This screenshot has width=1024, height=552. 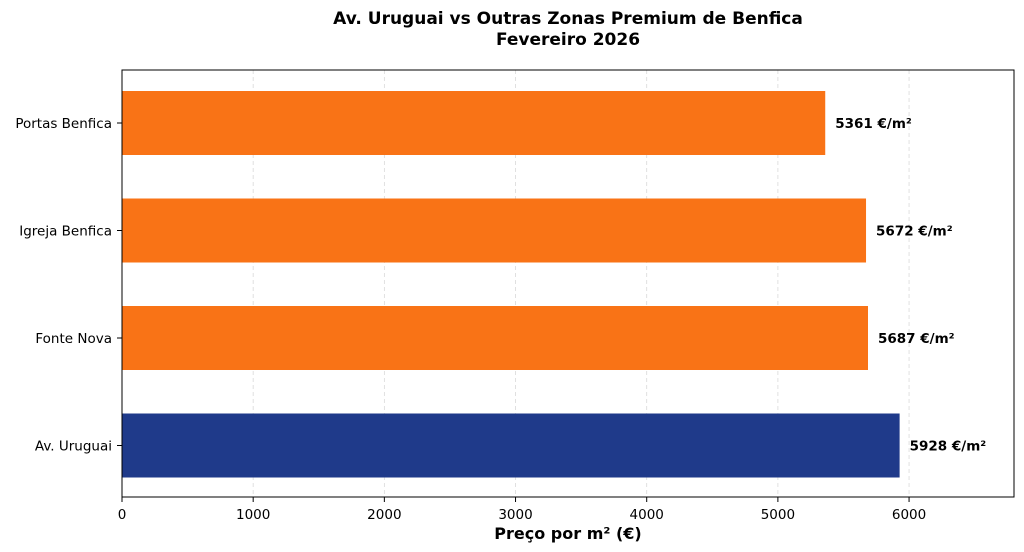 What do you see at coordinates (73, 447) in the screenshot?
I see `y-tick-label: Av. Uruguai` at bounding box center [73, 447].